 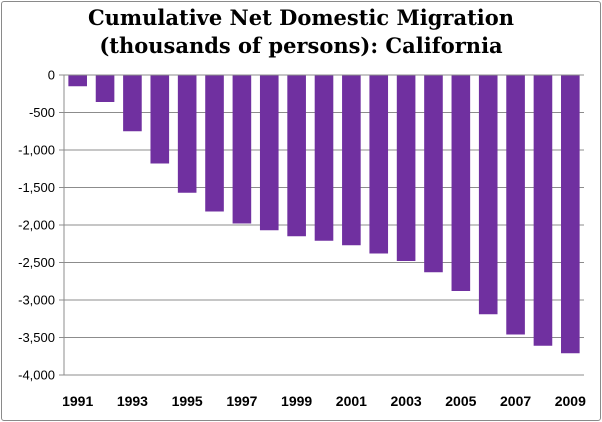 What do you see at coordinates (301, 17) in the screenshot?
I see `chart-title-line-1: Cumulative Net Domestic Migration` at bounding box center [301, 17].